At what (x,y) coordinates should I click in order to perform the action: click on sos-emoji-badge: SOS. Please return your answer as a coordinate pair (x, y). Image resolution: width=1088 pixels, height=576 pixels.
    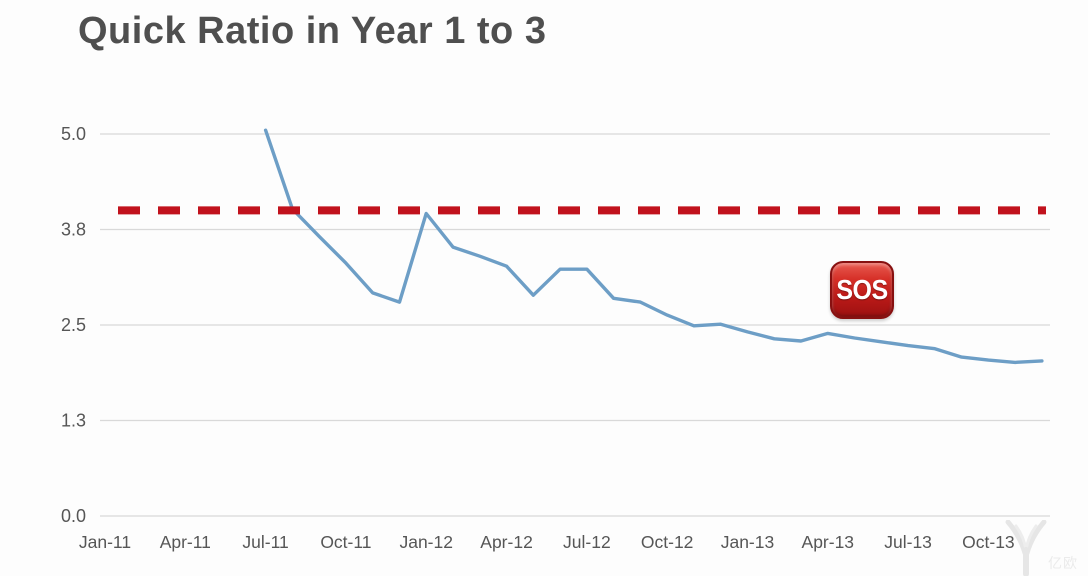
    Looking at the image, I should click on (862, 290).